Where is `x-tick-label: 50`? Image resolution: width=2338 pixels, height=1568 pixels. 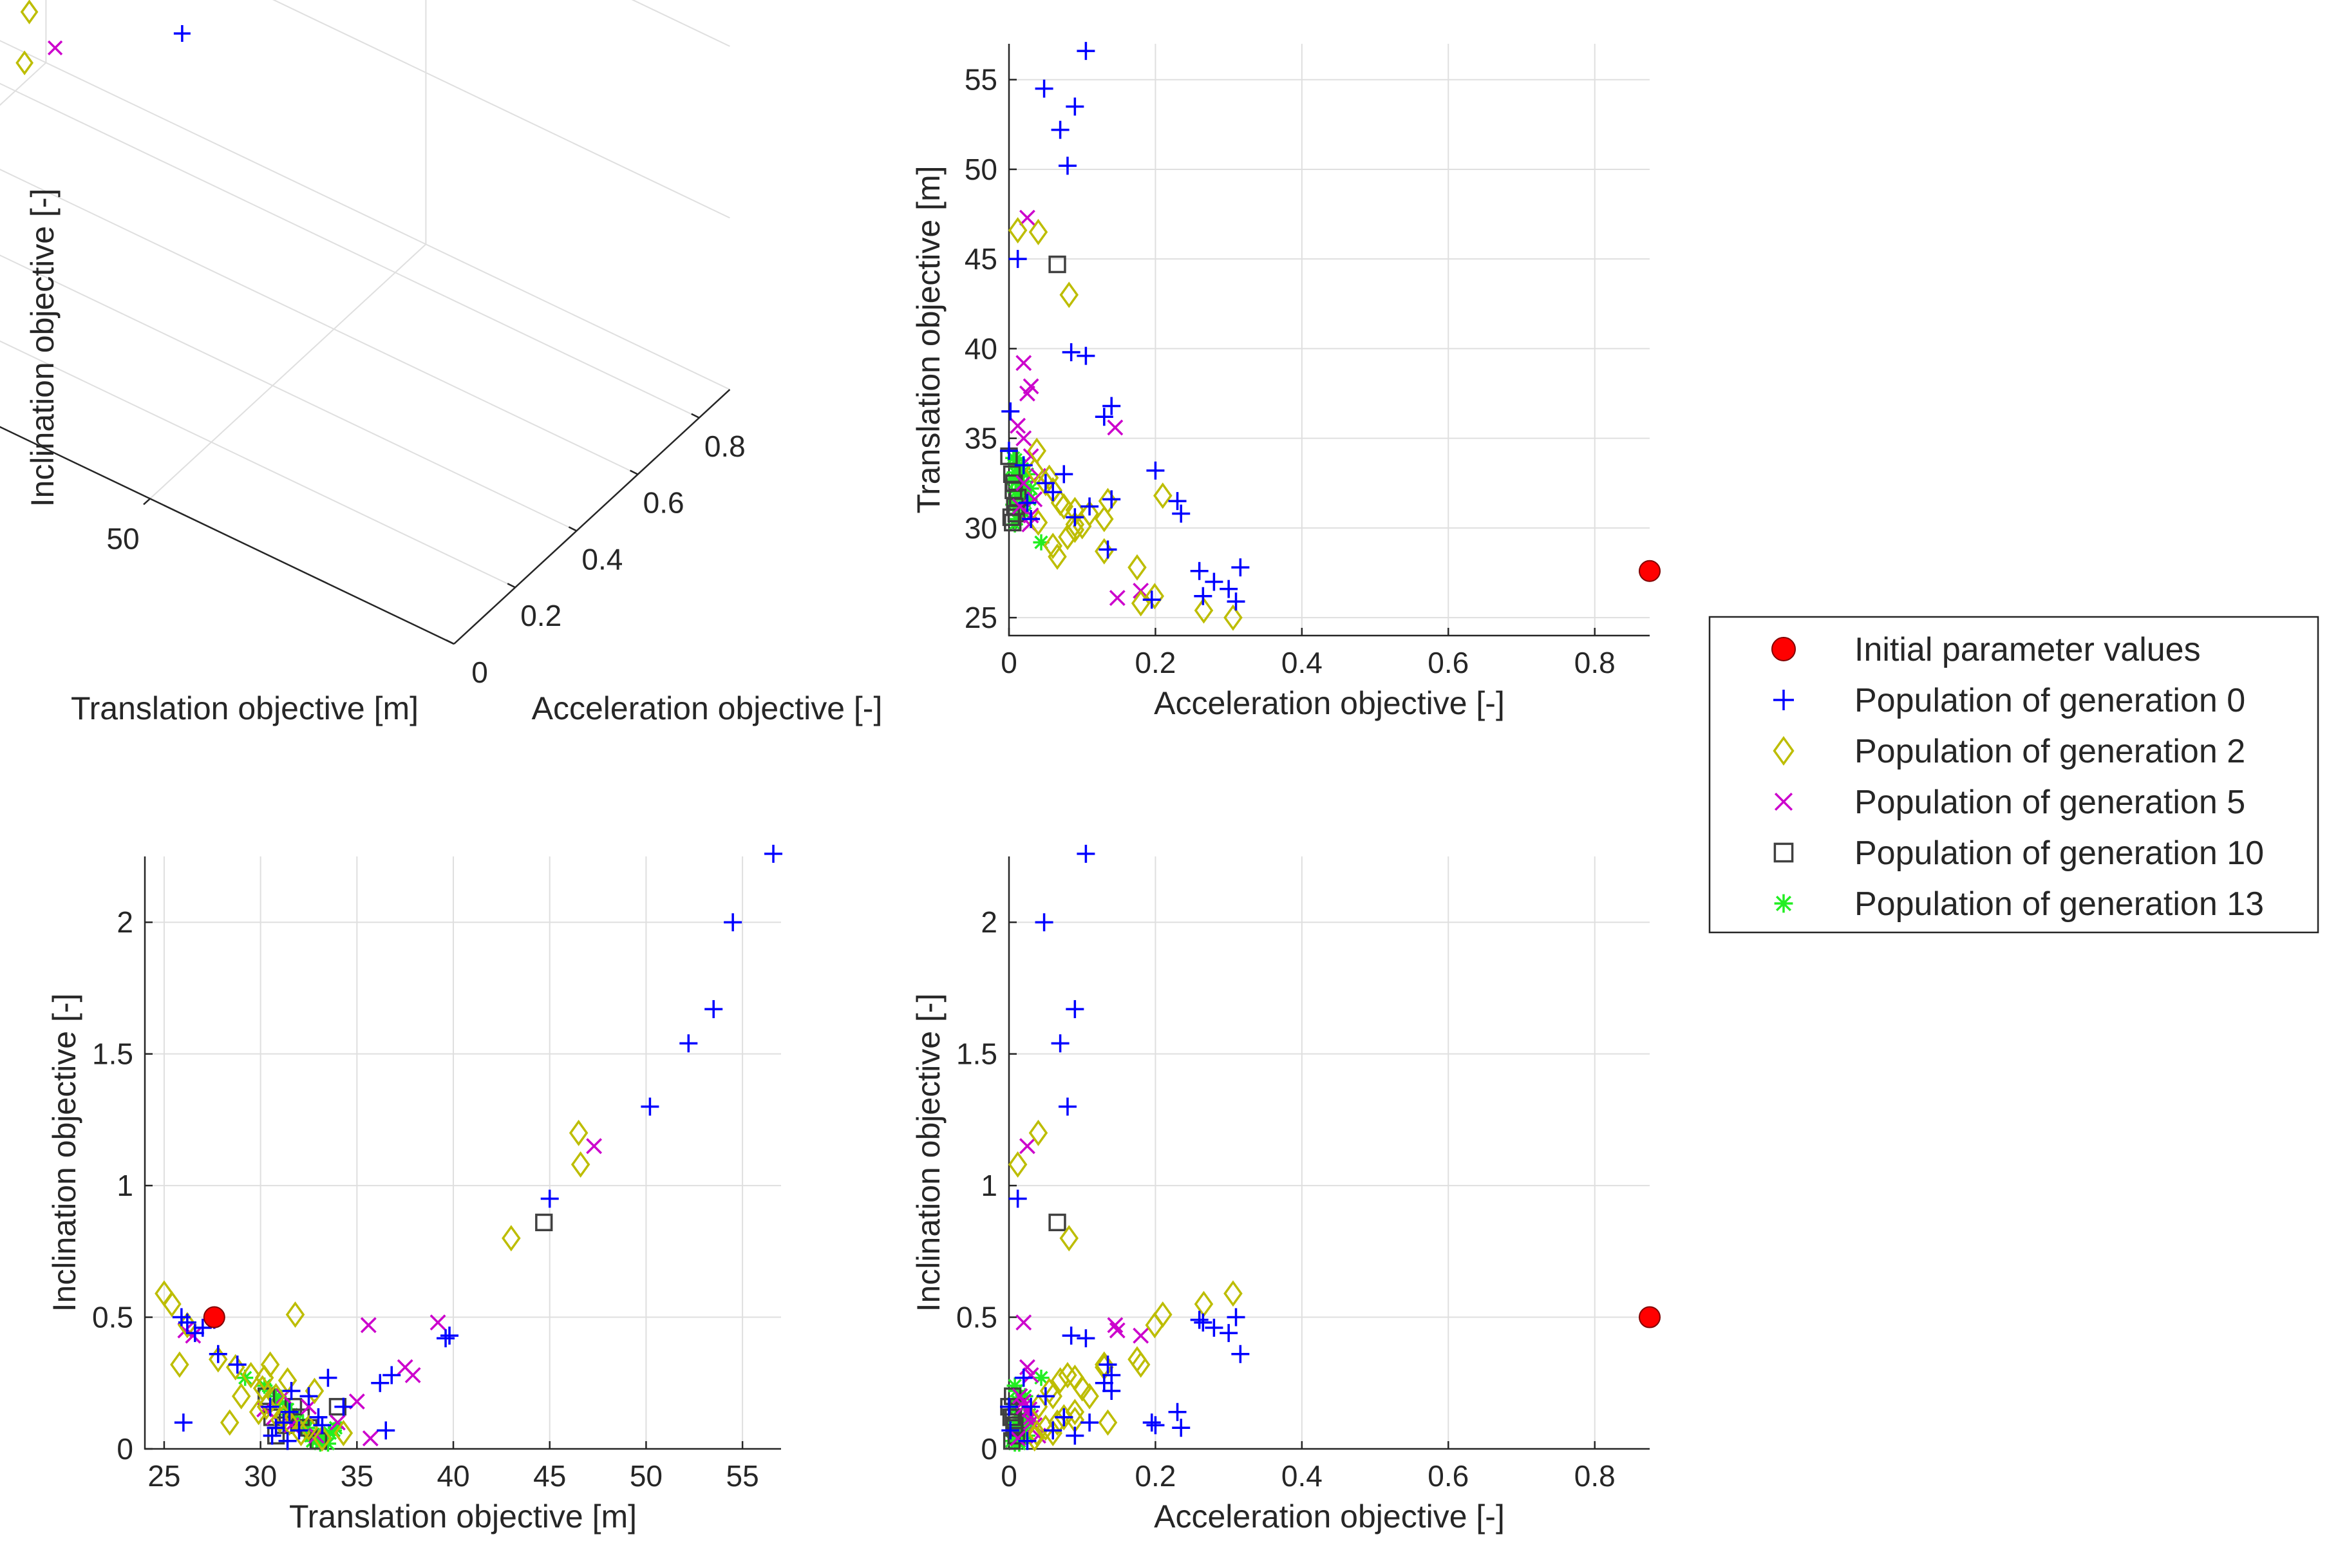 x-tick-label: 50 is located at coordinates (122, 538).